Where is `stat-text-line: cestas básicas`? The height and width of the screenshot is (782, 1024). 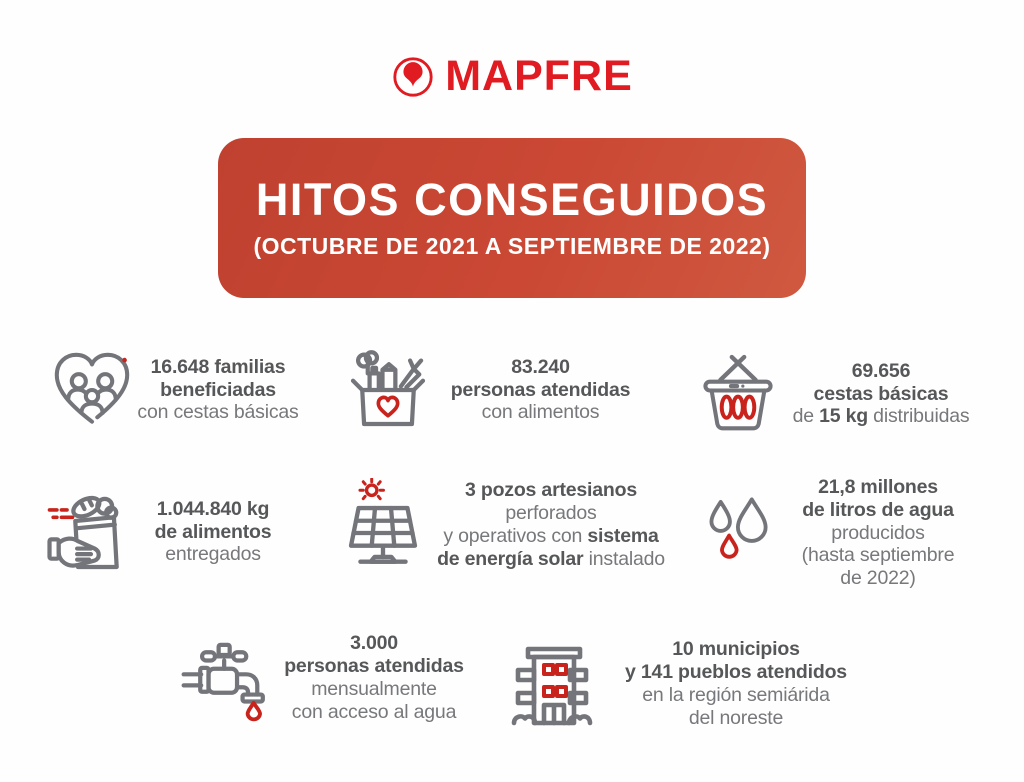
stat-text-line: cestas básicas is located at coordinates (881, 393).